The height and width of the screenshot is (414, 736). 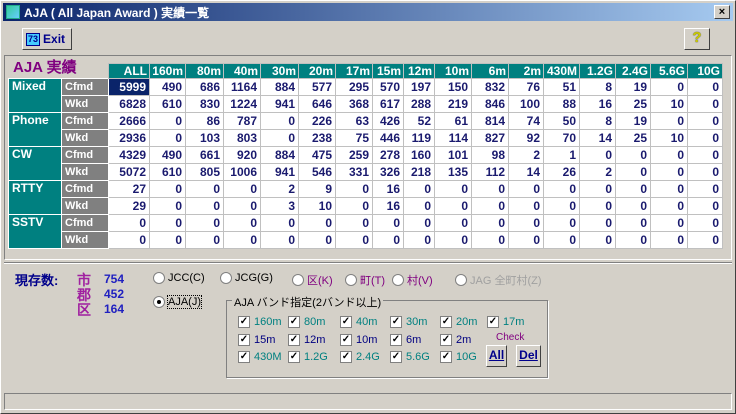 I want to click on table-cell: 119, so click(x=419, y=138).